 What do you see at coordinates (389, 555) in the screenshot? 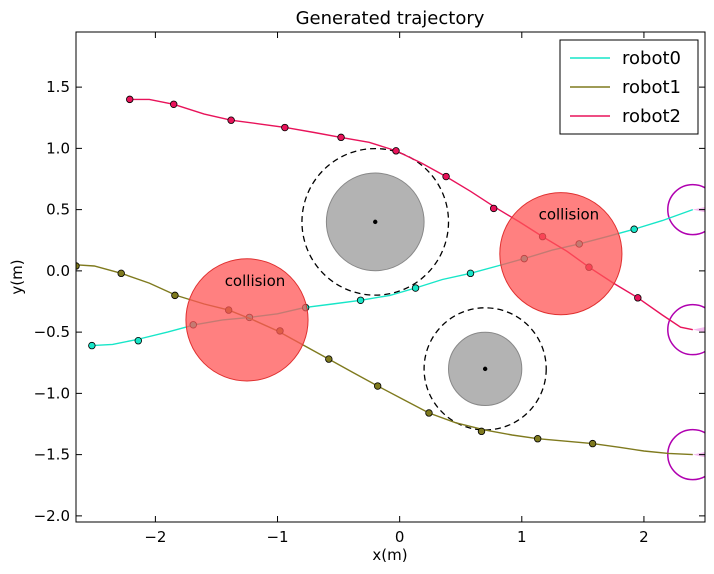
I see `x-axis-label: x(m)` at bounding box center [389, 555].